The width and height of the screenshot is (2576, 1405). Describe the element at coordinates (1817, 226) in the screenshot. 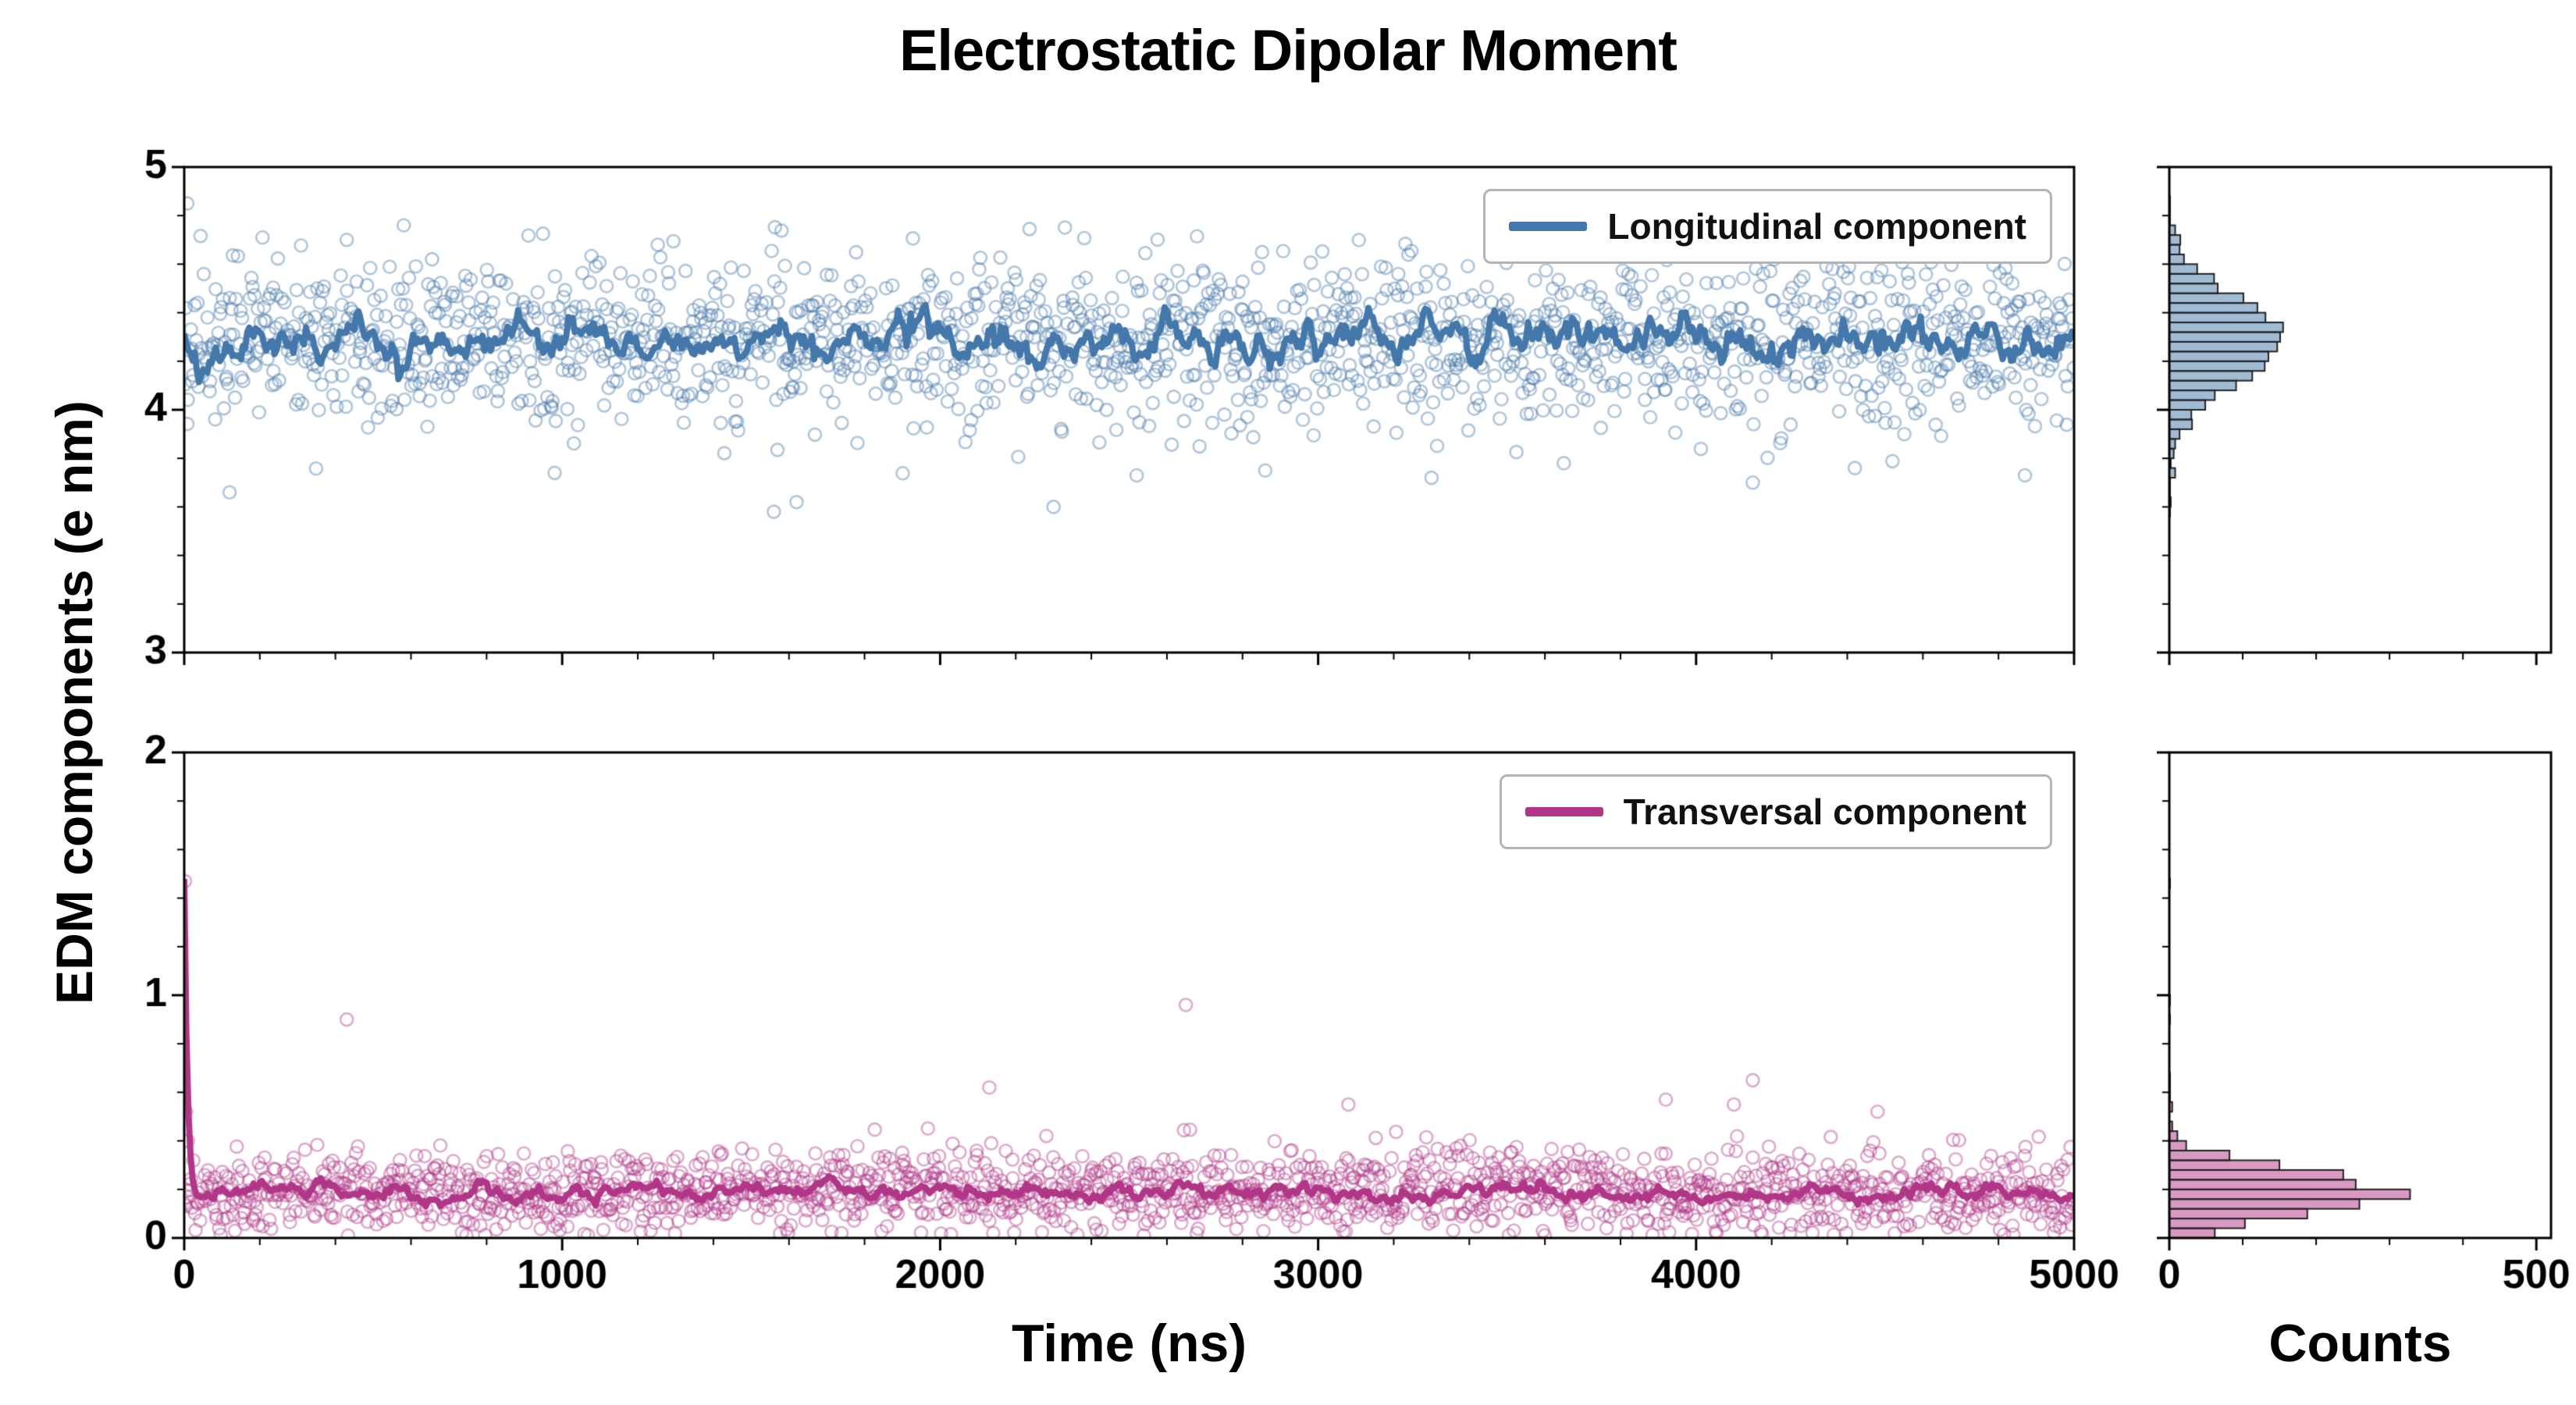

I see `legend-label-longitudinal: Longitudinal component` at that location.